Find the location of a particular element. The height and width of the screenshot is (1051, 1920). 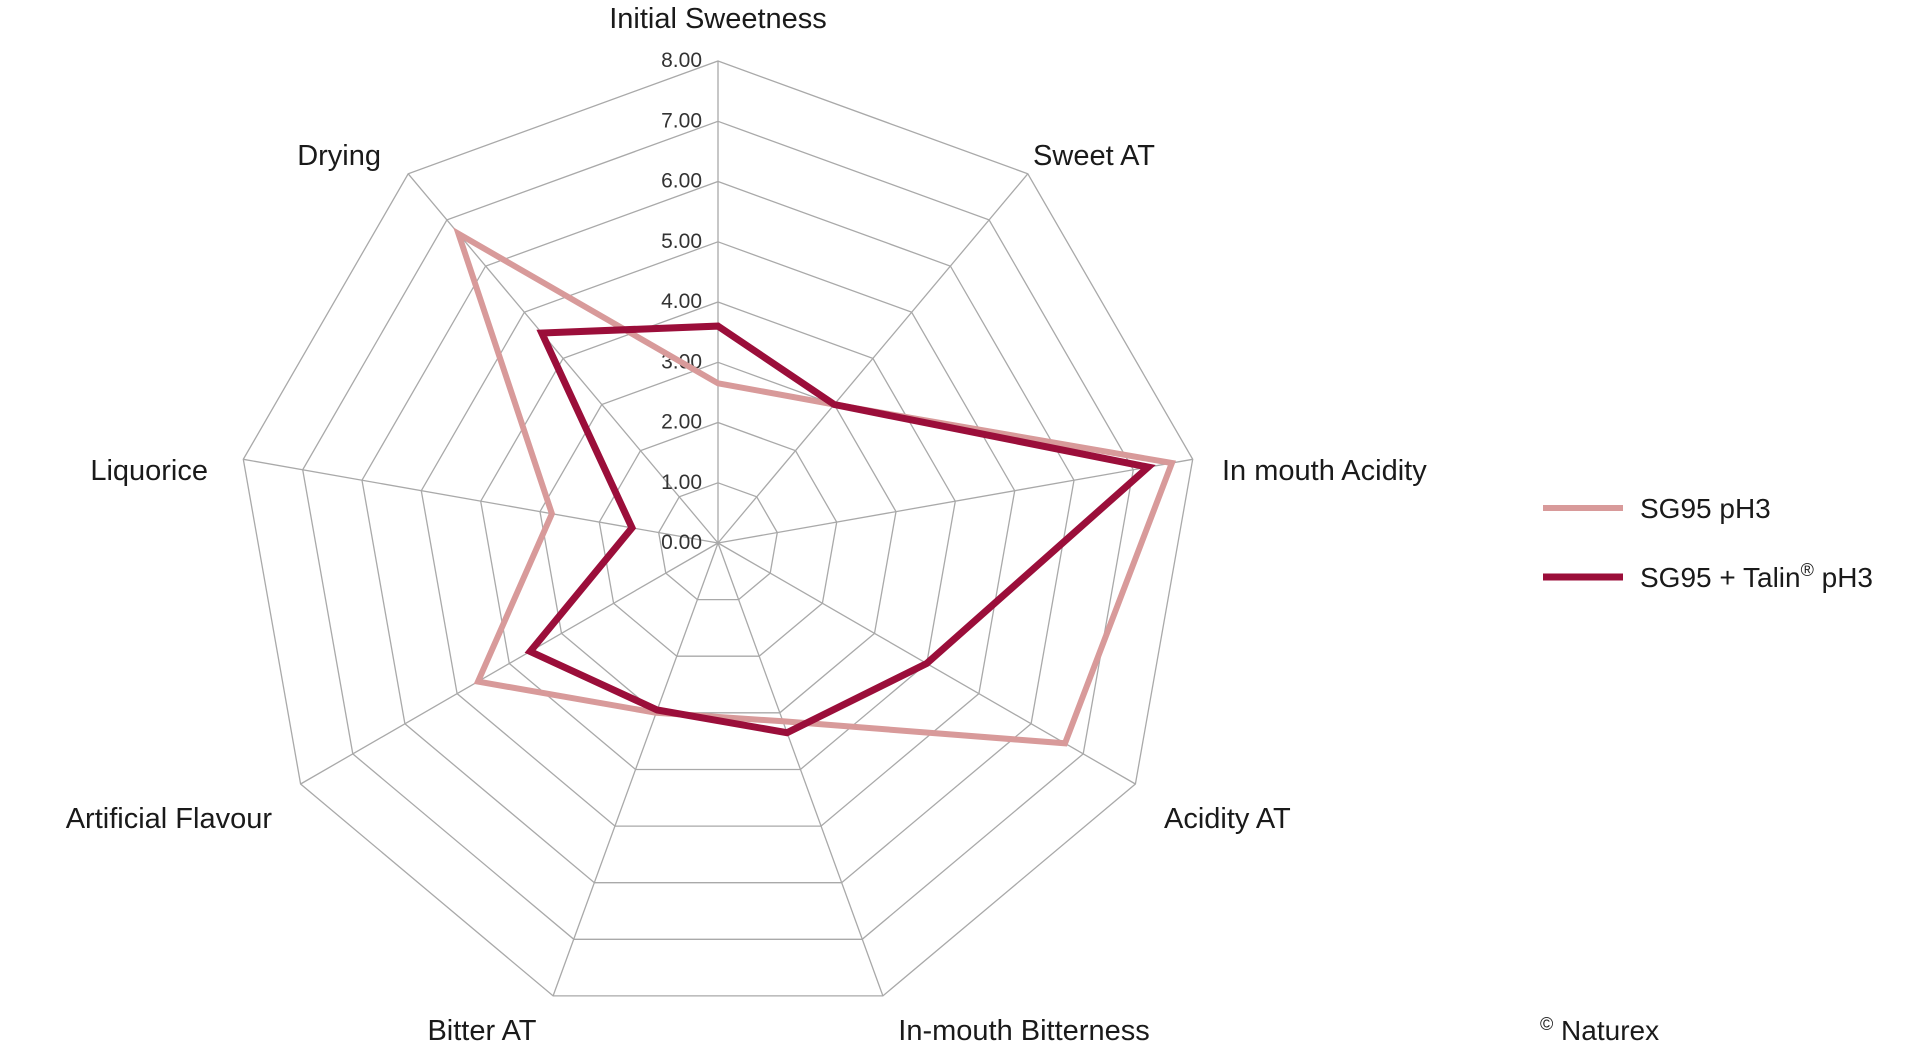

spoke-liquorice is located at coordinates (481, 501).